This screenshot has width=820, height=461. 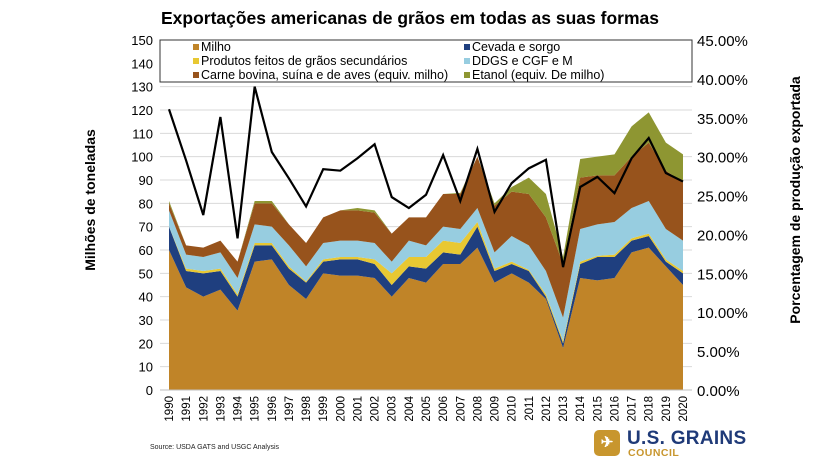 I want to click on y-tick-label: 60, so click(x=146, y=250).